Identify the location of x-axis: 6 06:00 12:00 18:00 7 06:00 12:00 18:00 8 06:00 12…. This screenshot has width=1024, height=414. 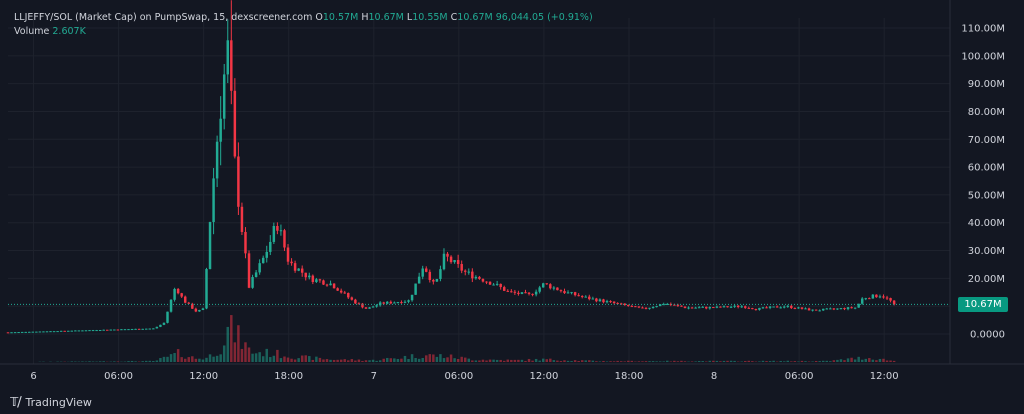
(512, 372).